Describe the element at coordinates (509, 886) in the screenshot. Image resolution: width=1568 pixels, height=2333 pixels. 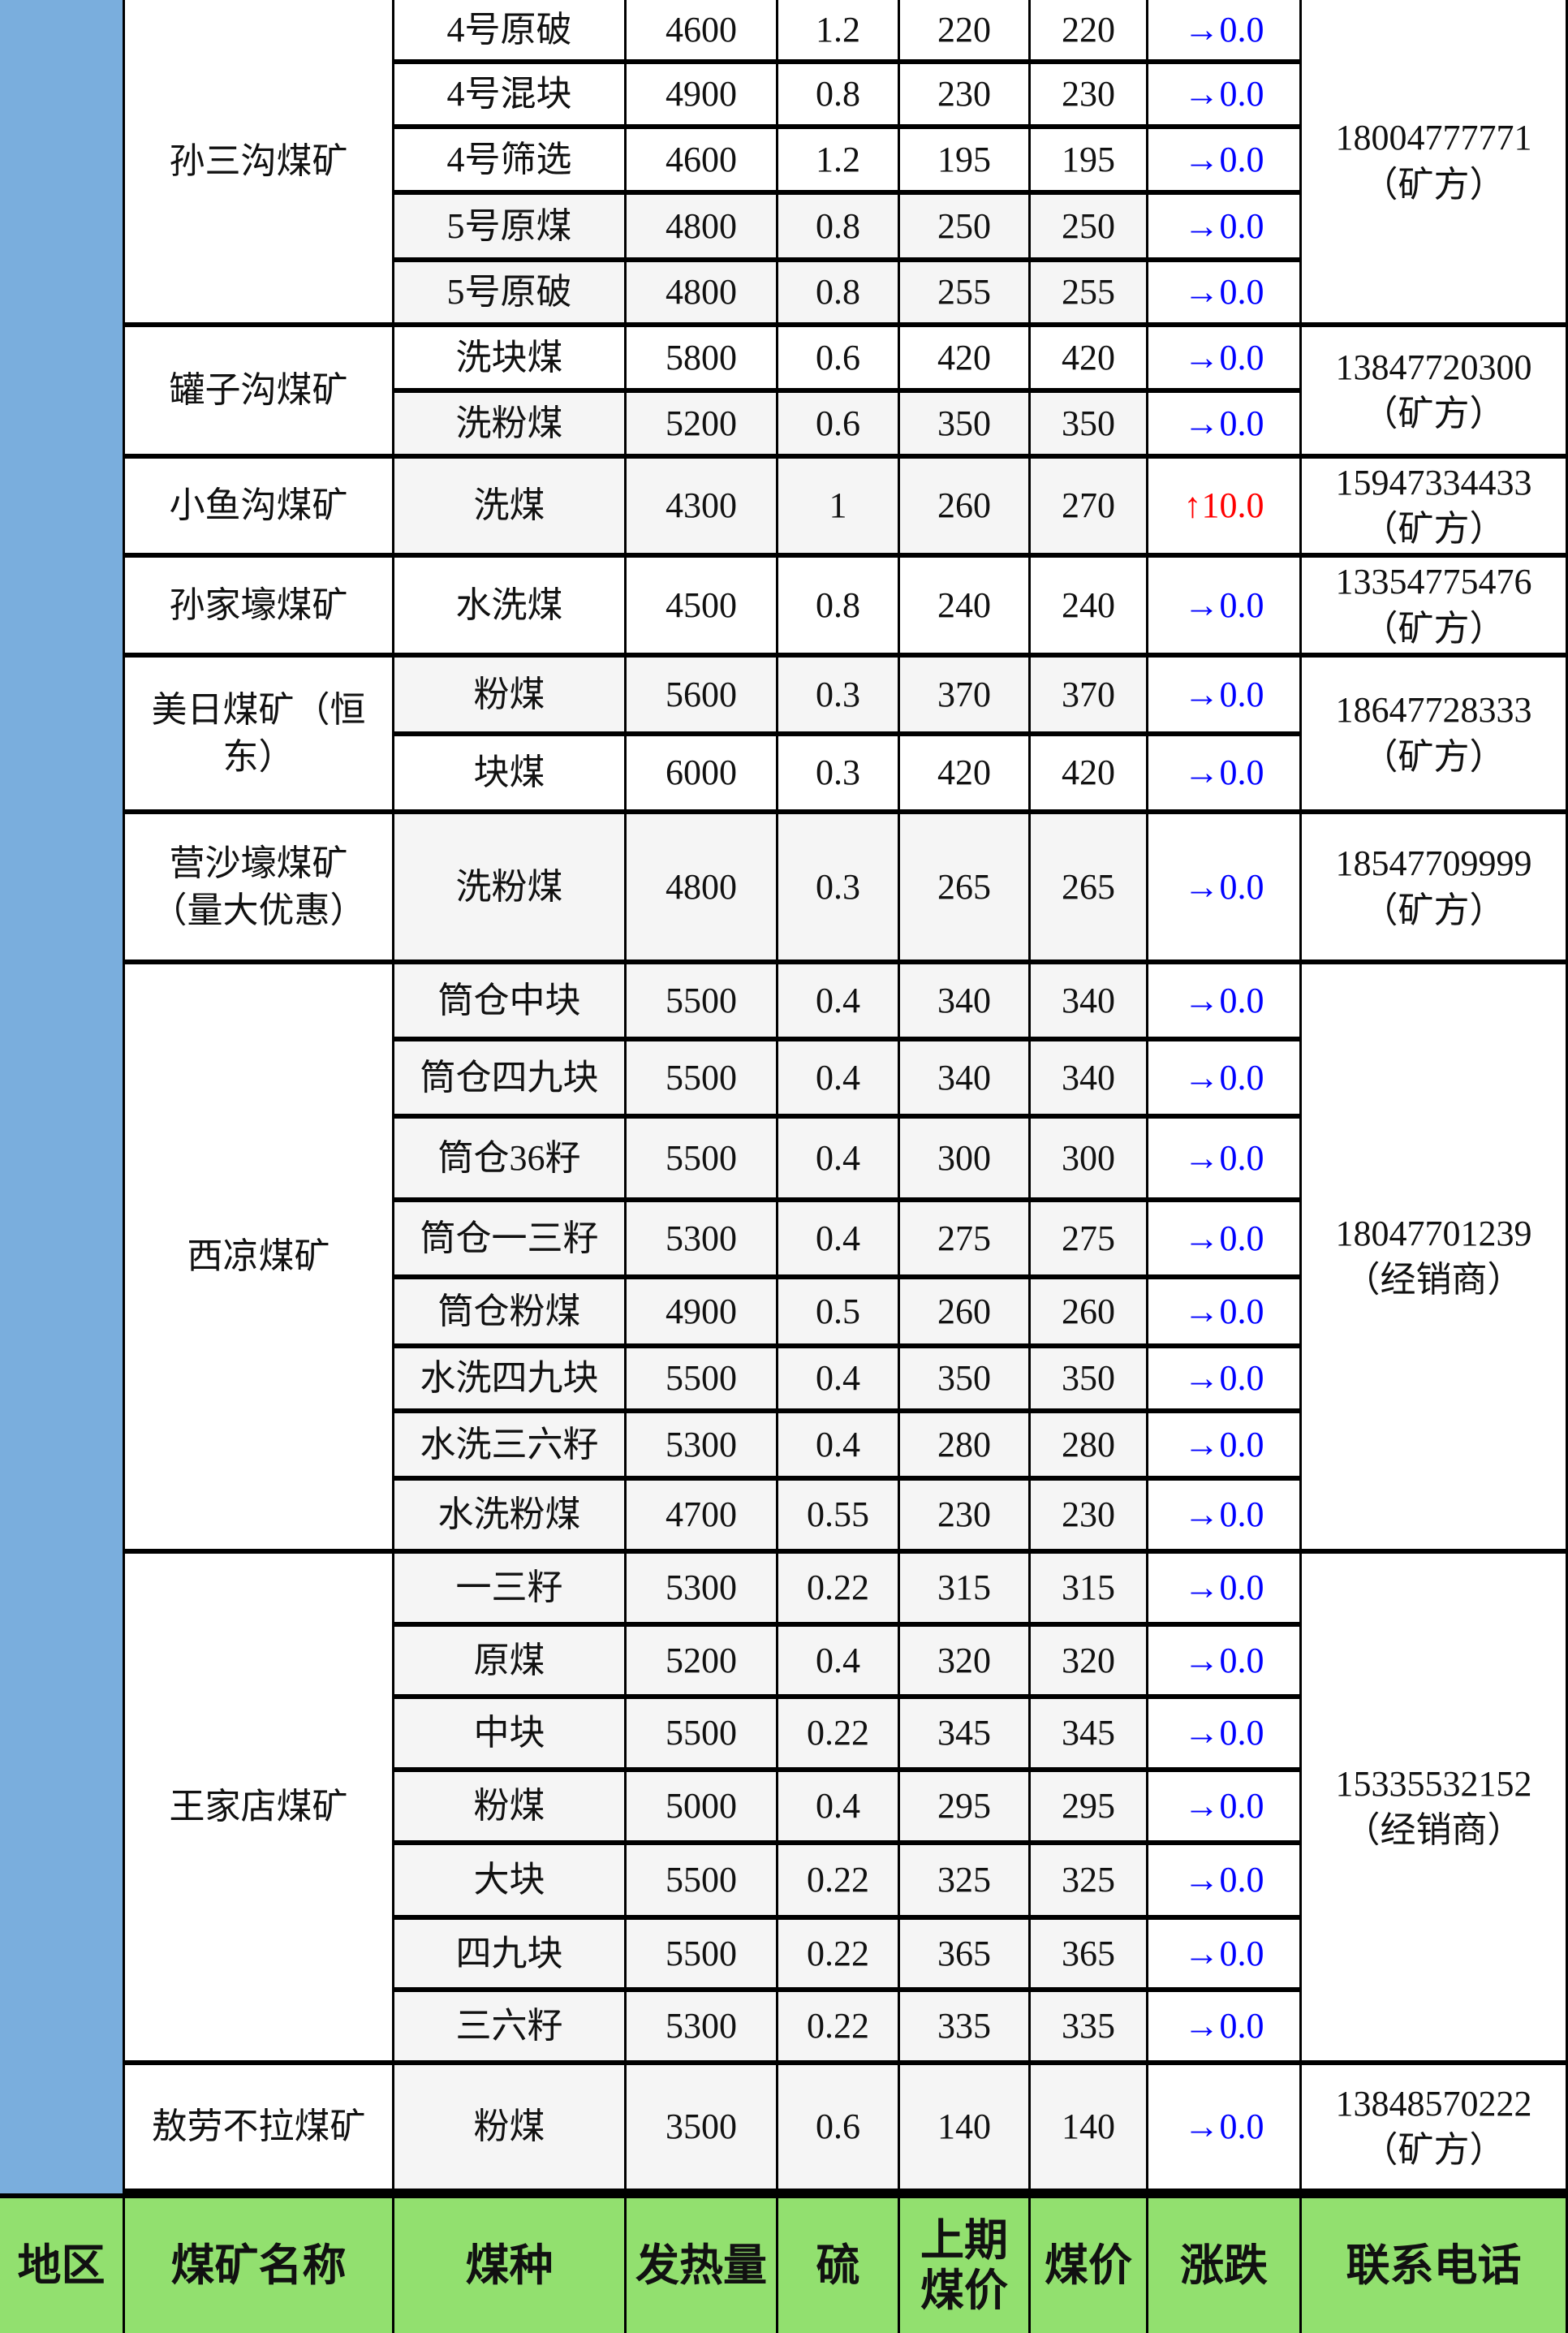
I see `coal-type: 洗粉煤` at that location.